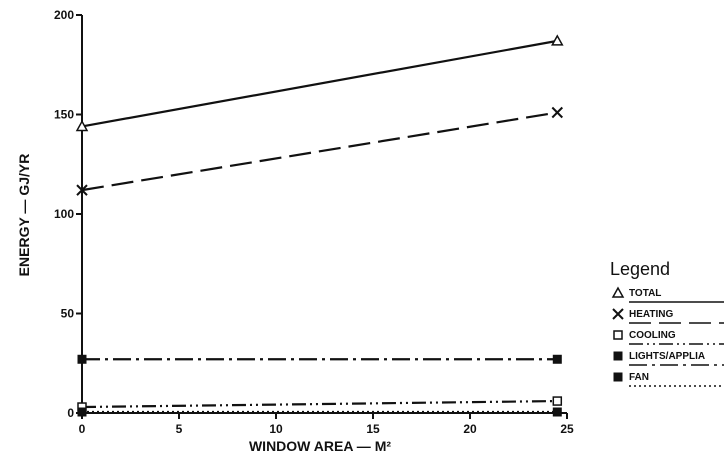 Image resolution: width=726 pixels, height=462 pixels. Describe the element at coordinates (319, 412) in the screenshot. I see `series-fan` at that location.